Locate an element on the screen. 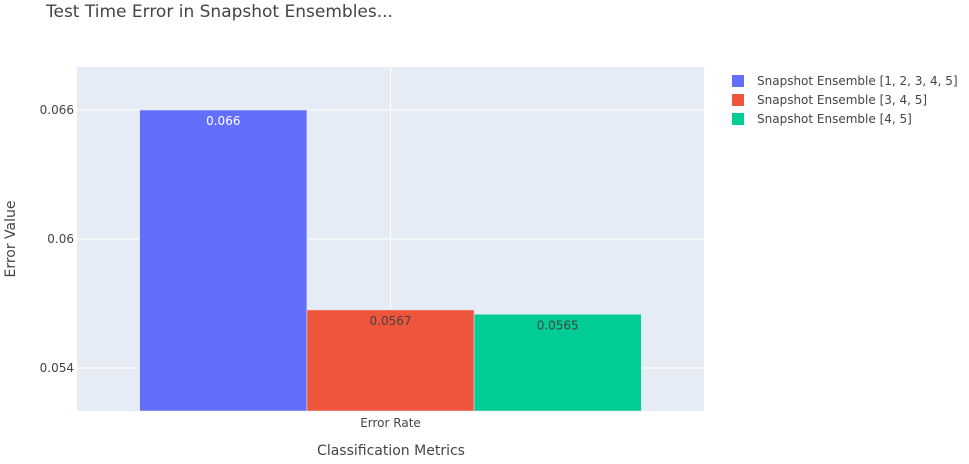 Image resolution: width=969 pixels, height=464 pixels. bar-value-label: 0.066 is located at coordinates (223, 121).